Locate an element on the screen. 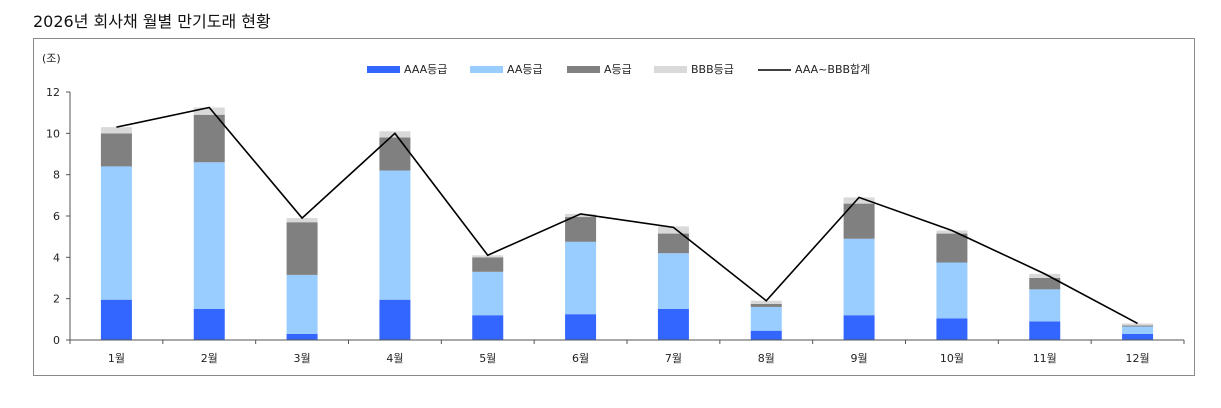 The image size is (1221, 408). x-tick-label: 11월 is located at coordinates (1045, 358).